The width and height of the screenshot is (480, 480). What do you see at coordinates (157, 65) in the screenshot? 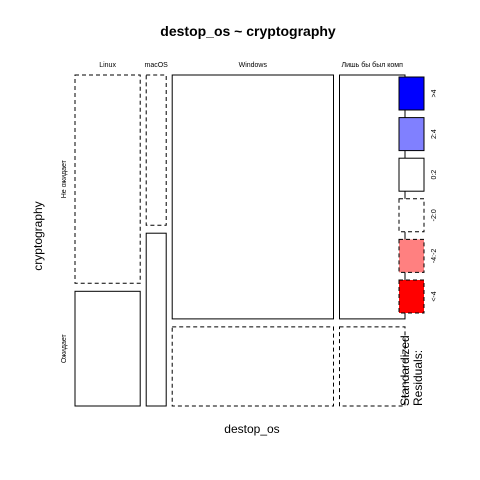
I see `column-label: macOS` at bounding box center [157, 65].